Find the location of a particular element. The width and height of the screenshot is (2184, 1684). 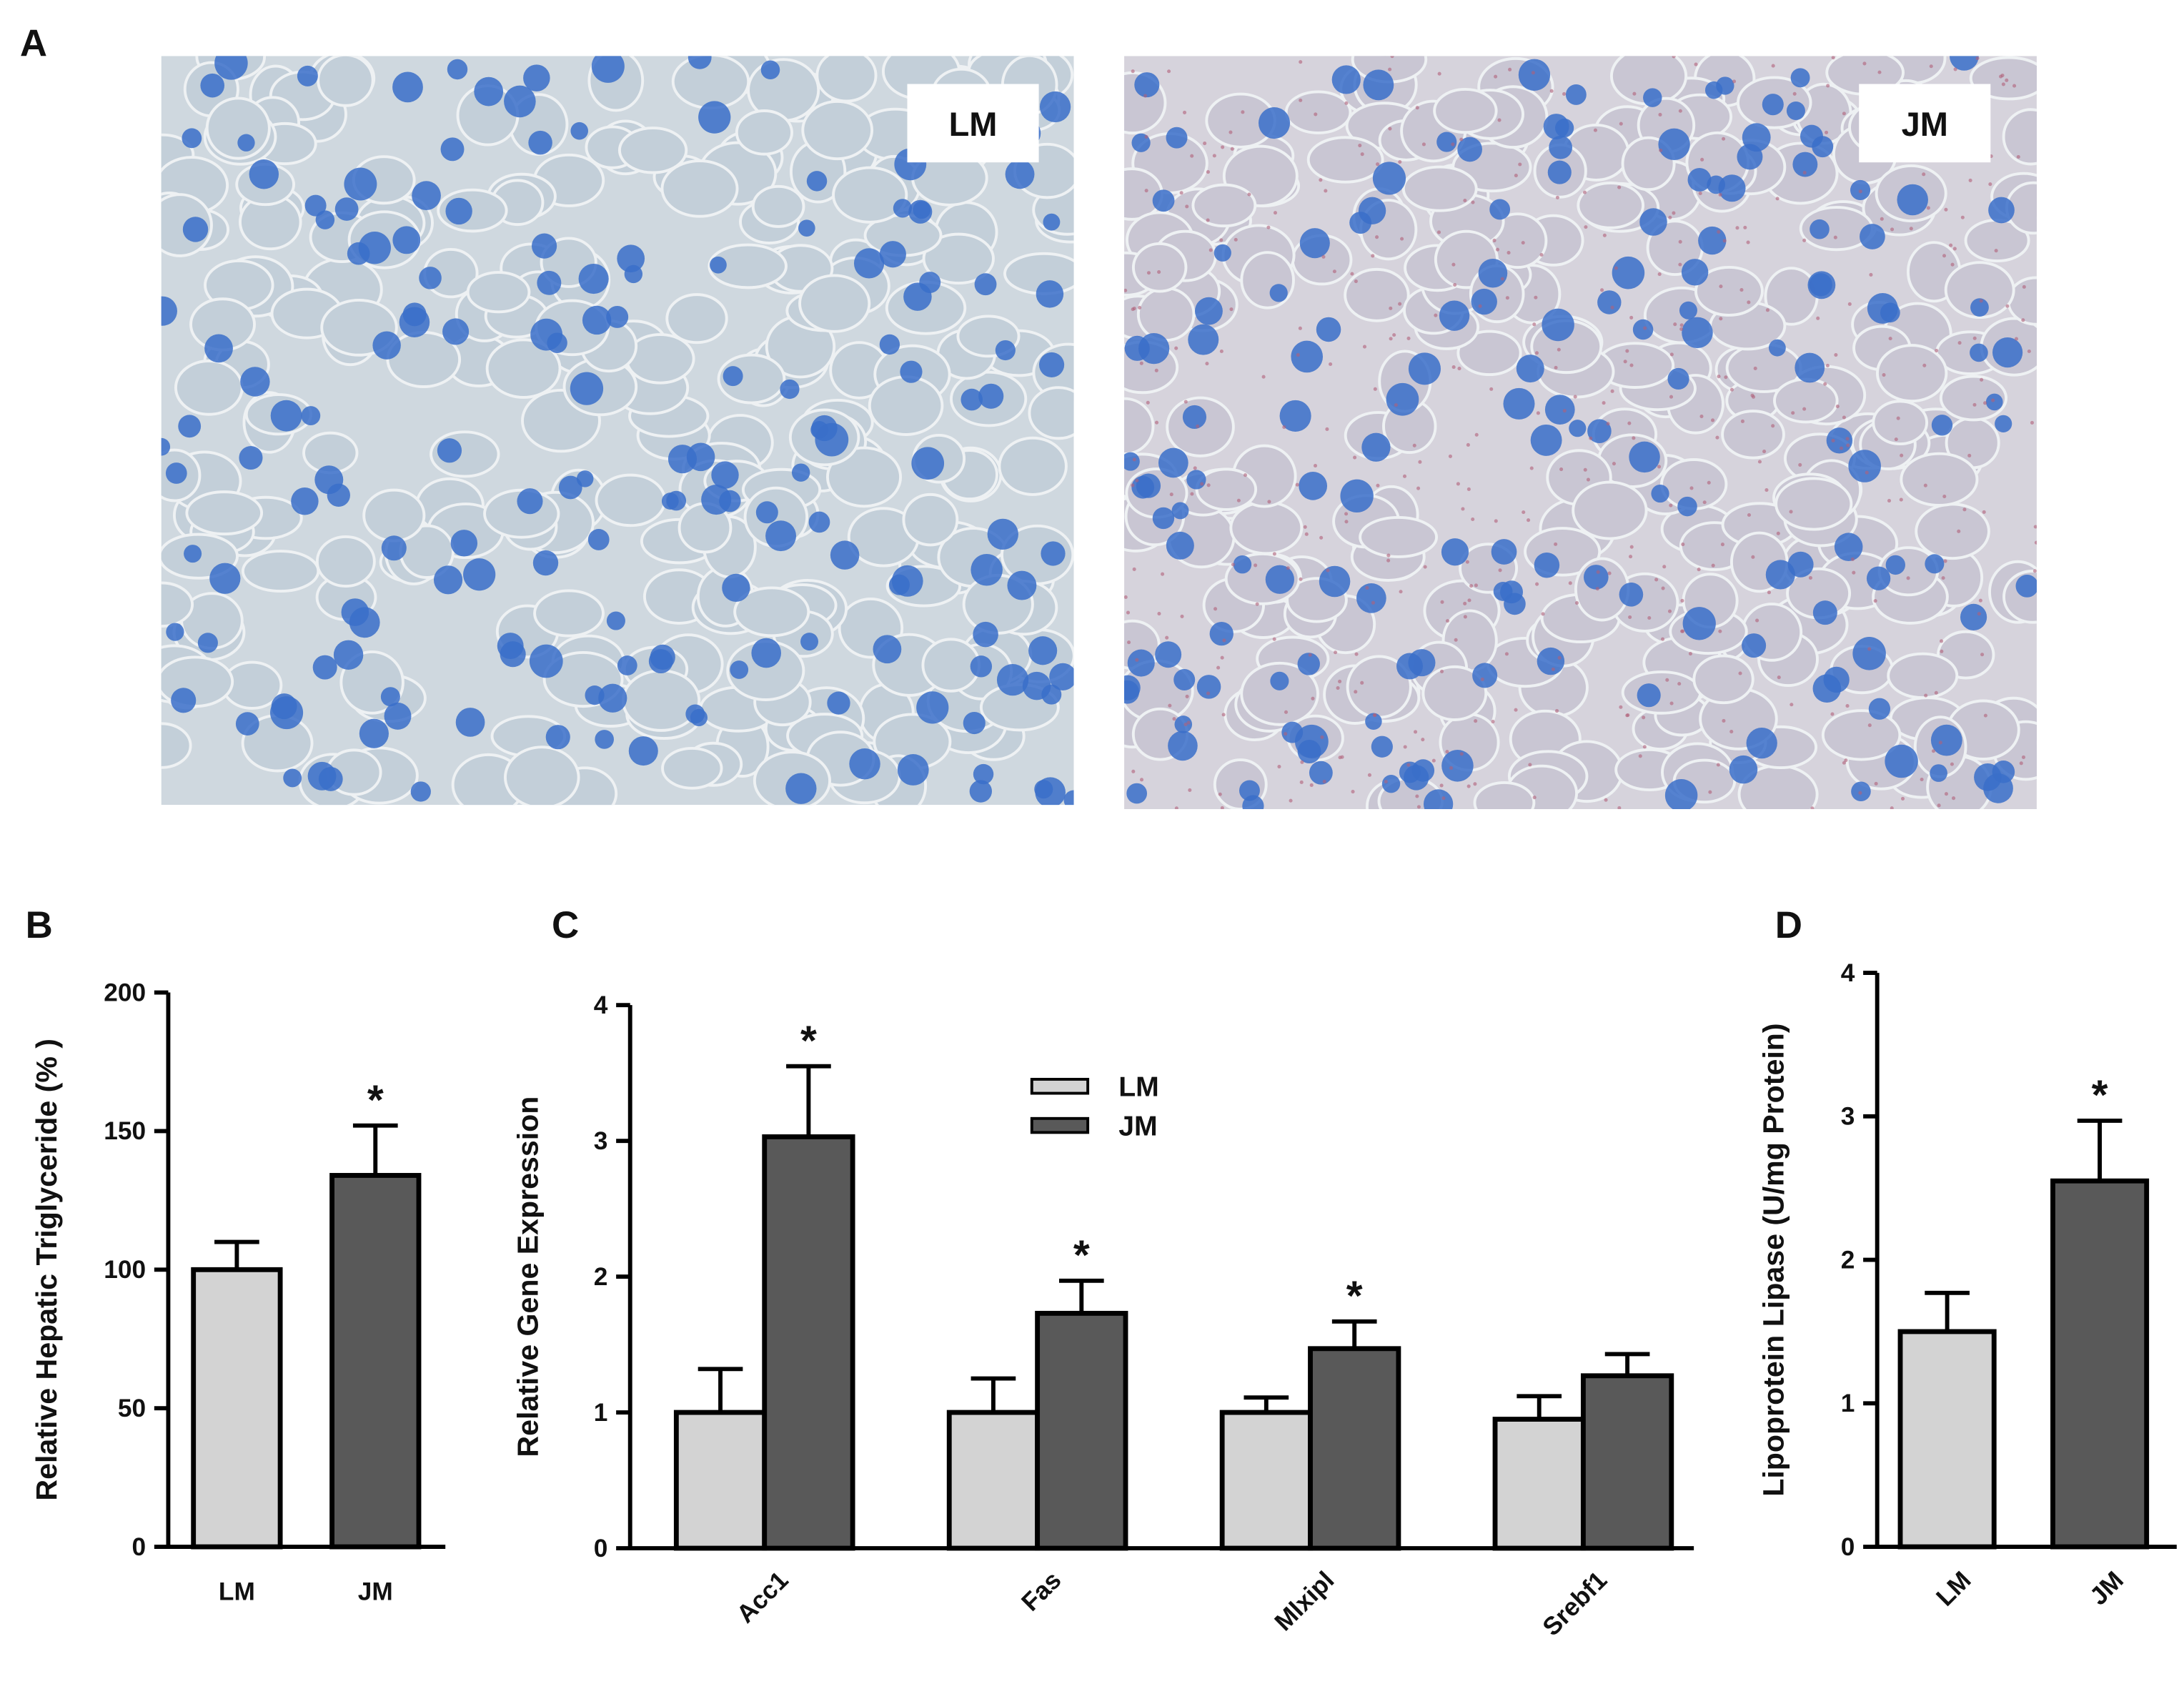

error-bar is located at coordinates (1081, 1296).